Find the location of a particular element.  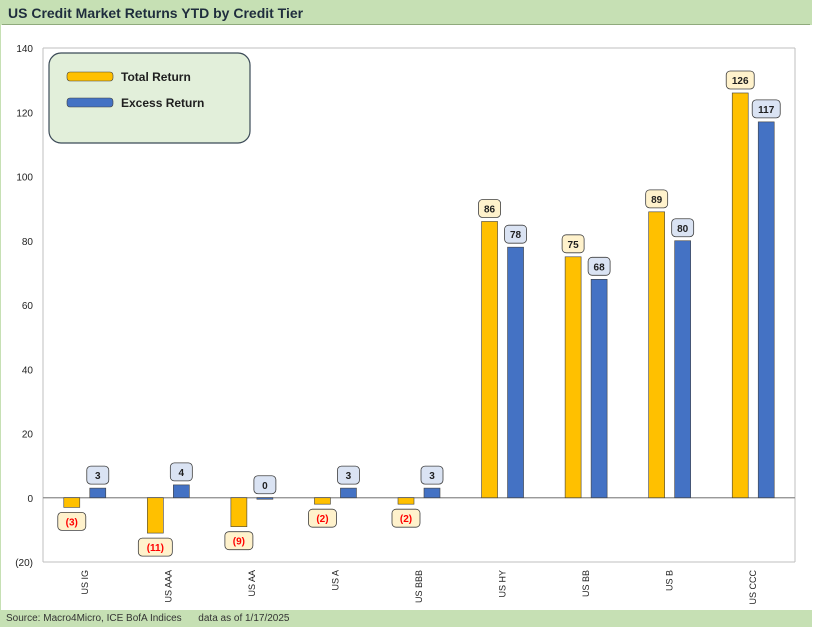

y-tick-label: 120 is located at coordinates (24, 113).